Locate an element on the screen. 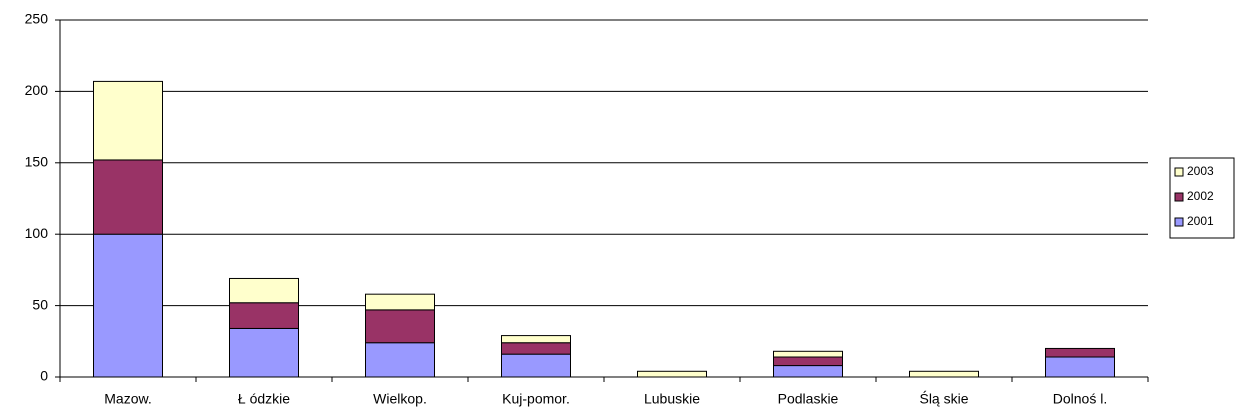 The width and height of the screenshot is (1242, 414). legend-label: 2002 is located at coordinates (1200, 196).